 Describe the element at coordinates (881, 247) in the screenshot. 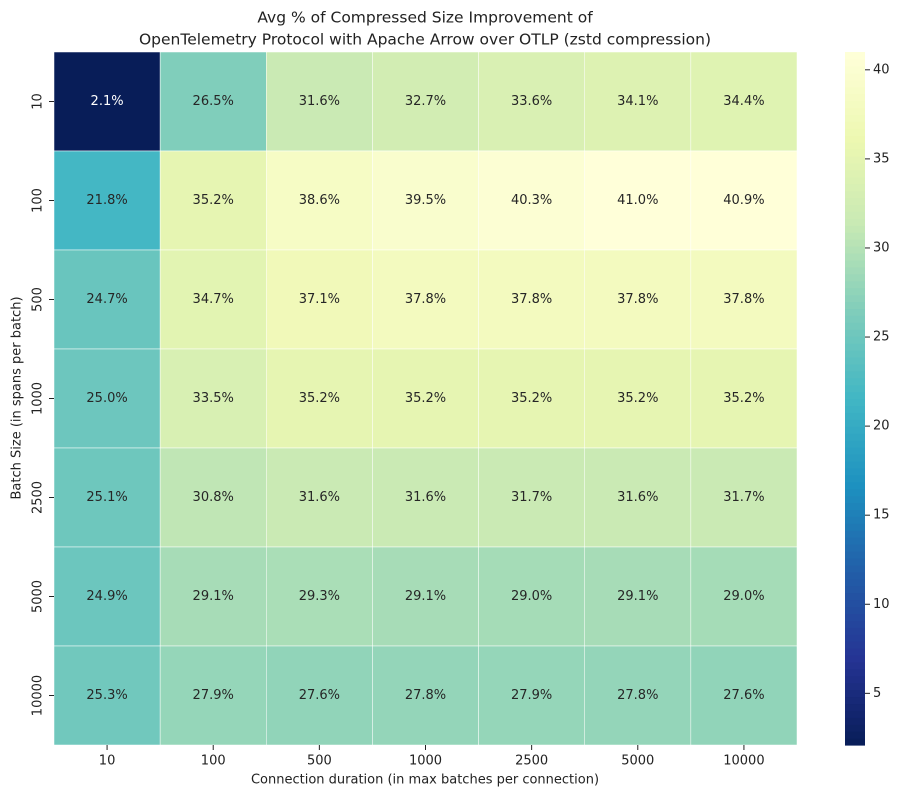

I see `colorbar-tick-label: 30` at that location.